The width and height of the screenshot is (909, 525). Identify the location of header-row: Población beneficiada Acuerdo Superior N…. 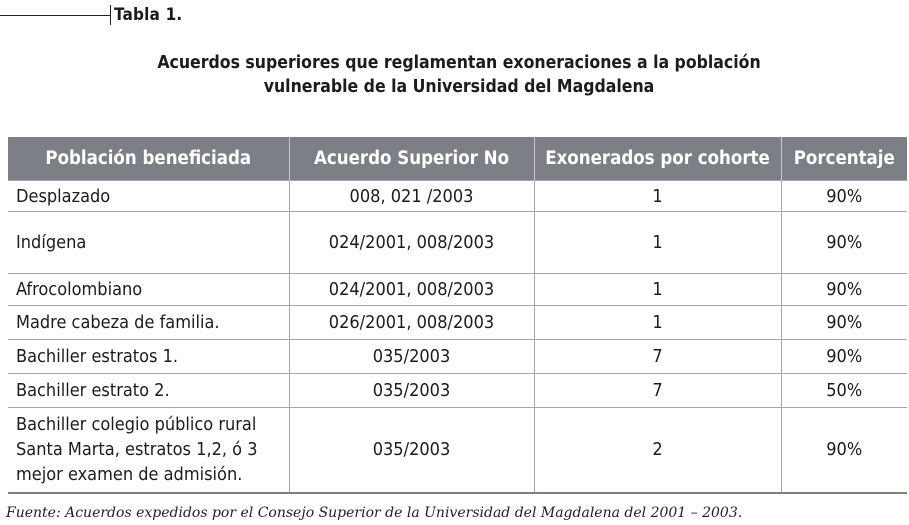
(457, 159).